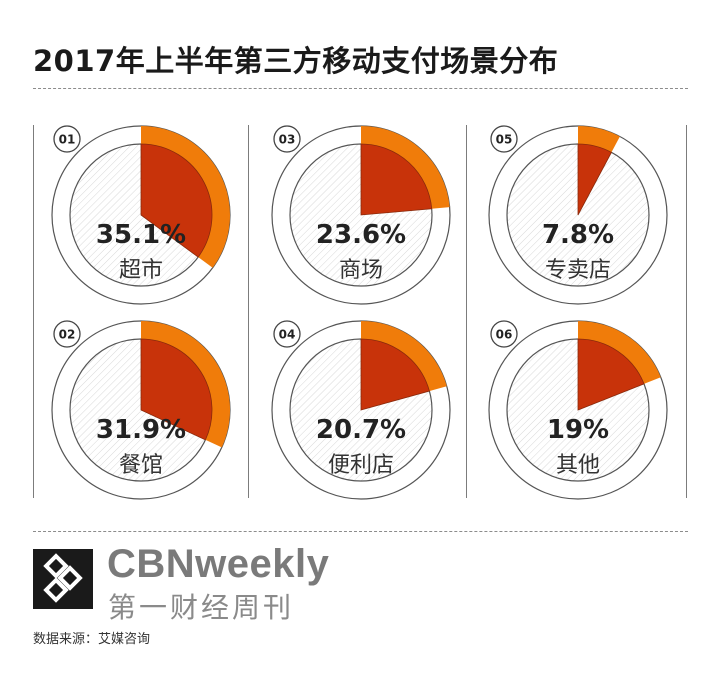 This screenshot has height=677, width=720. I want to click on pie-03: 03 23.6% 商场, so click(361, 215).